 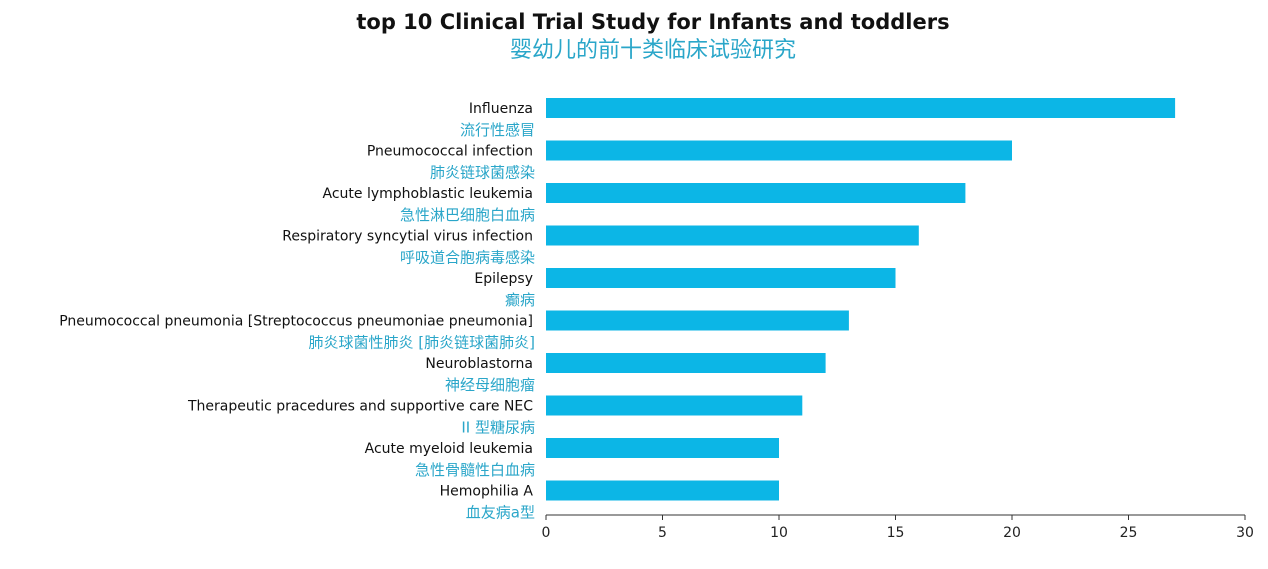 What do you see at coordinates (1012, 533) in the screenshot?
I see `x-tick-label: 20` at bounding box center [1012, 533].